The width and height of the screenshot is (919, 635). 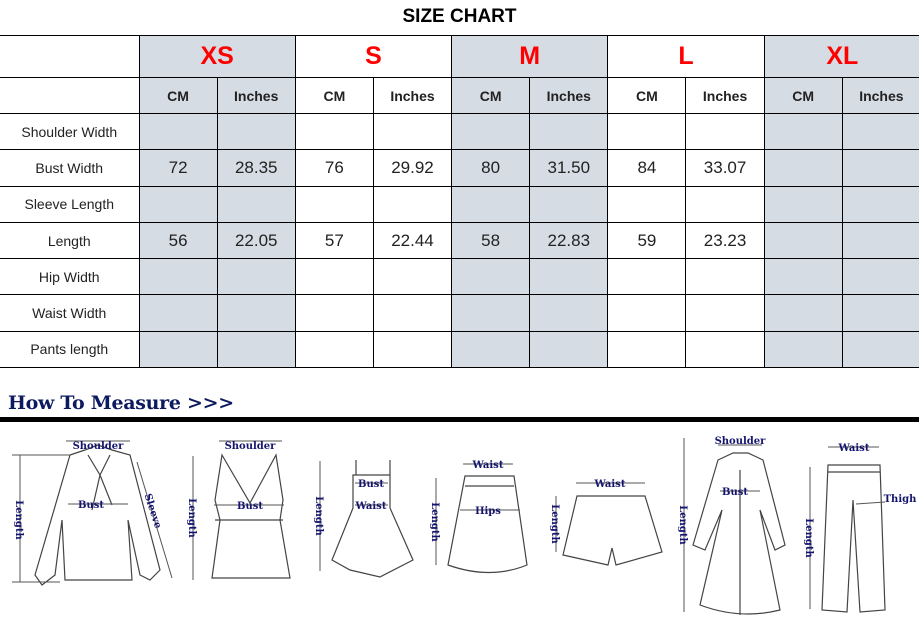 What do you see at coordinates (256, 240) in the screenshot?
I see `measurement-value: 22.05` at bounding box center [256, 240].